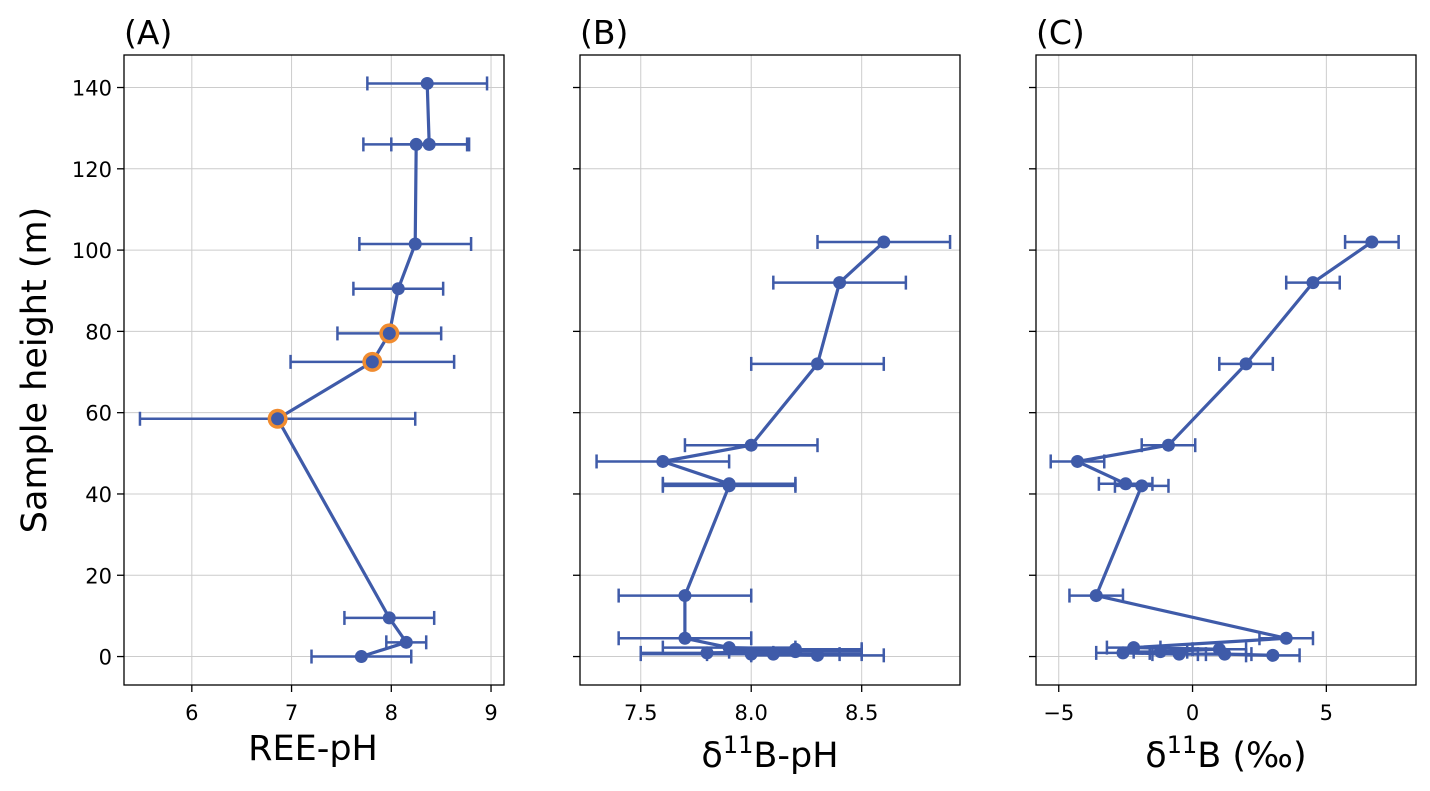 The width and height of the screenshot is (1430, 791). I want to click on panel-c-title: (C), so click(1060, 32).